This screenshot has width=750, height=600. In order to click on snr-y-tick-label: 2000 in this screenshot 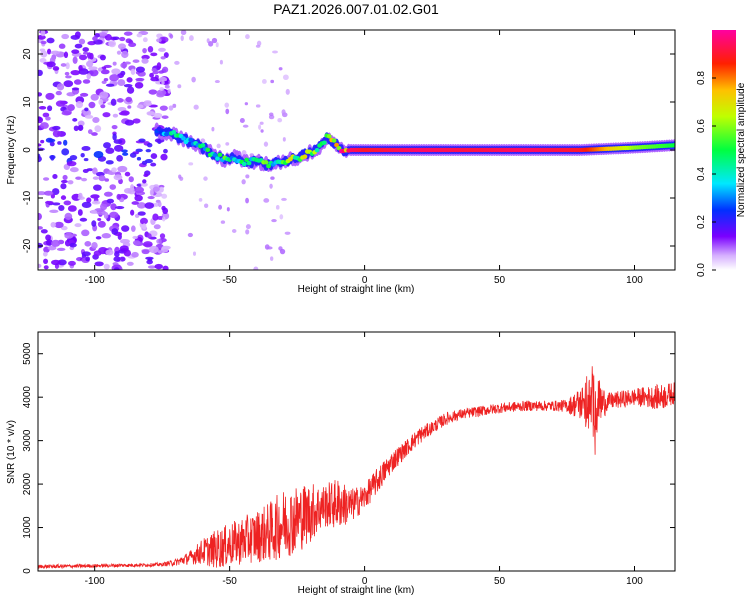, I will do `click(27, 484)`.